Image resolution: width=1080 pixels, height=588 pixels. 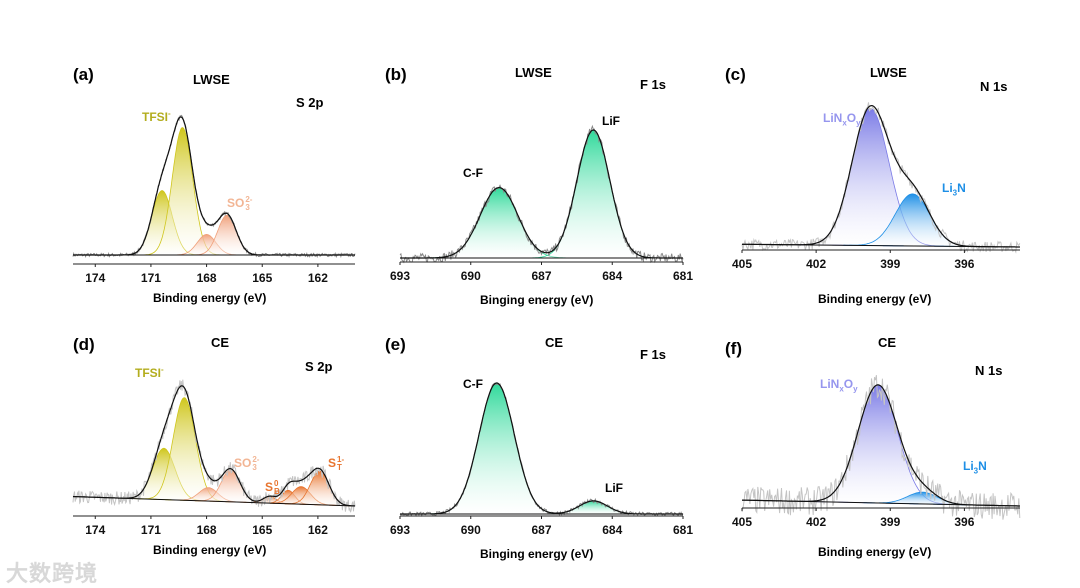 I want to click on panel-e: 693 690 687 684 681, so click(x=541, y=459).